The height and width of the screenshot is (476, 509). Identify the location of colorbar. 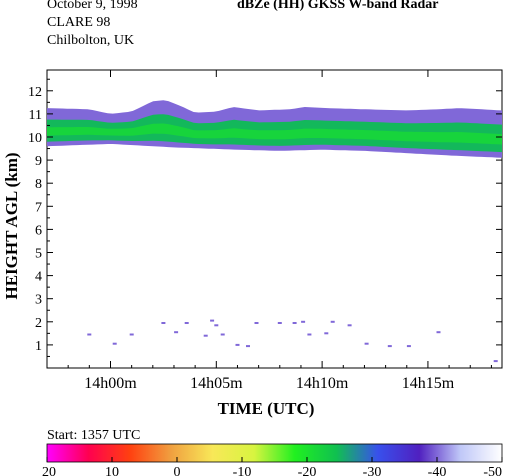
(274, 453).